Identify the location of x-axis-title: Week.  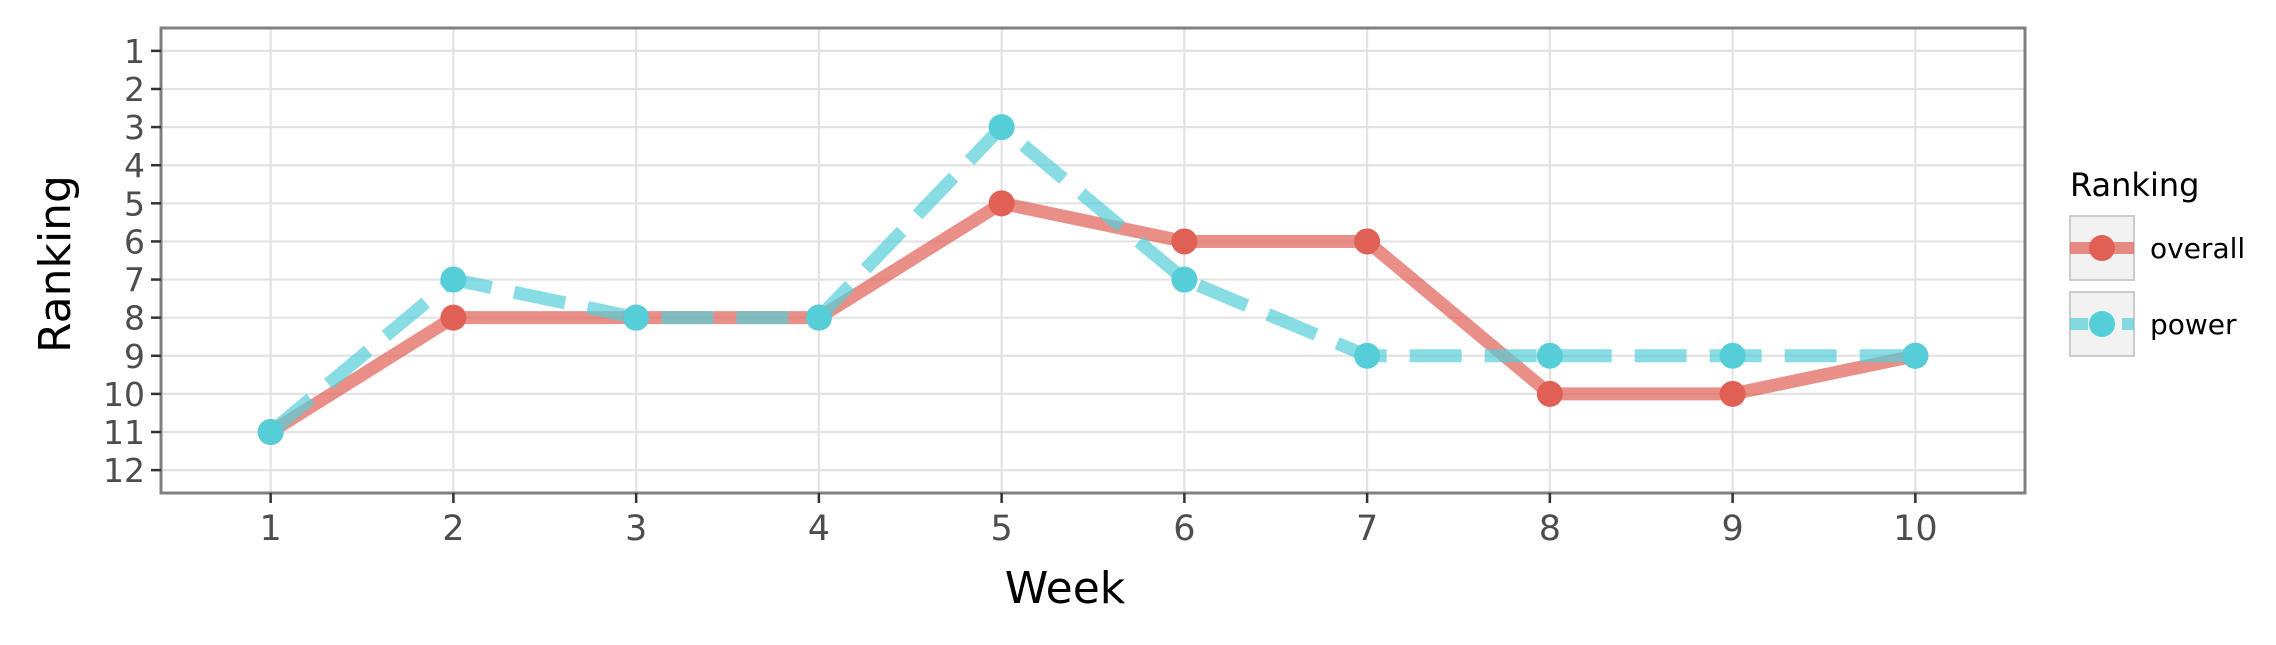
(1065, 588).